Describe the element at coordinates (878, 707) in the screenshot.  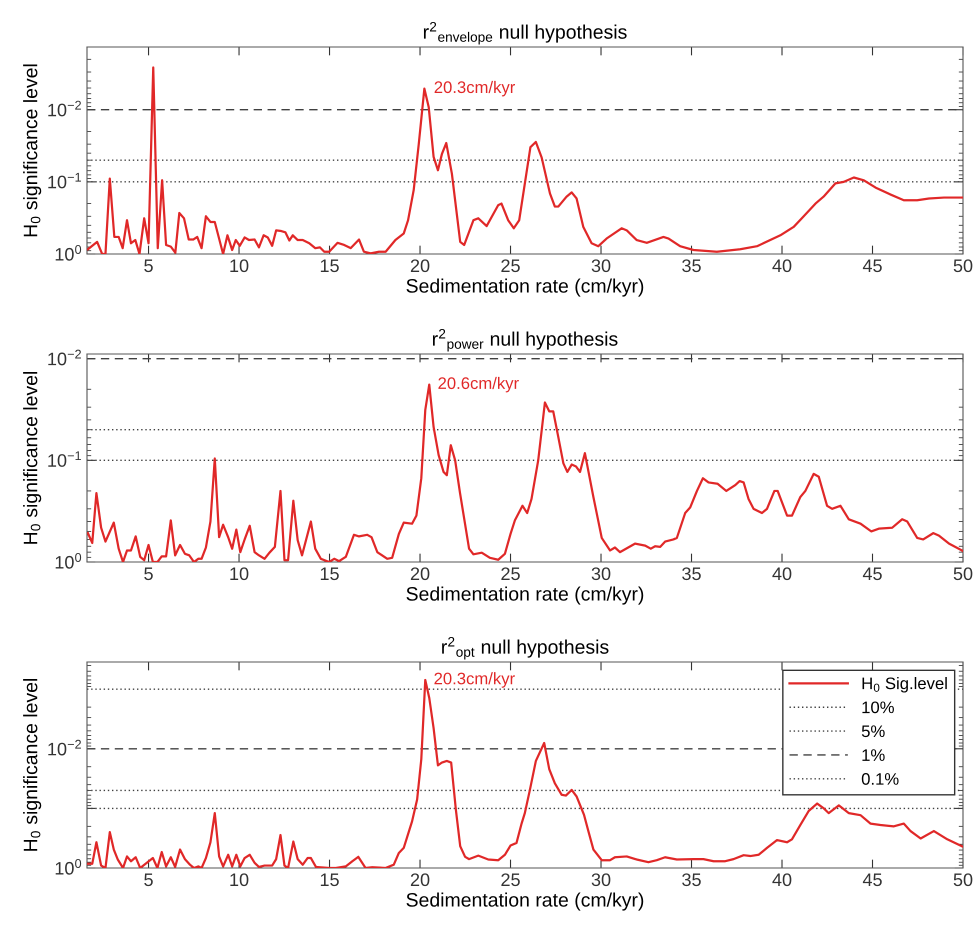
I see `legend-label: 10%` at that location.